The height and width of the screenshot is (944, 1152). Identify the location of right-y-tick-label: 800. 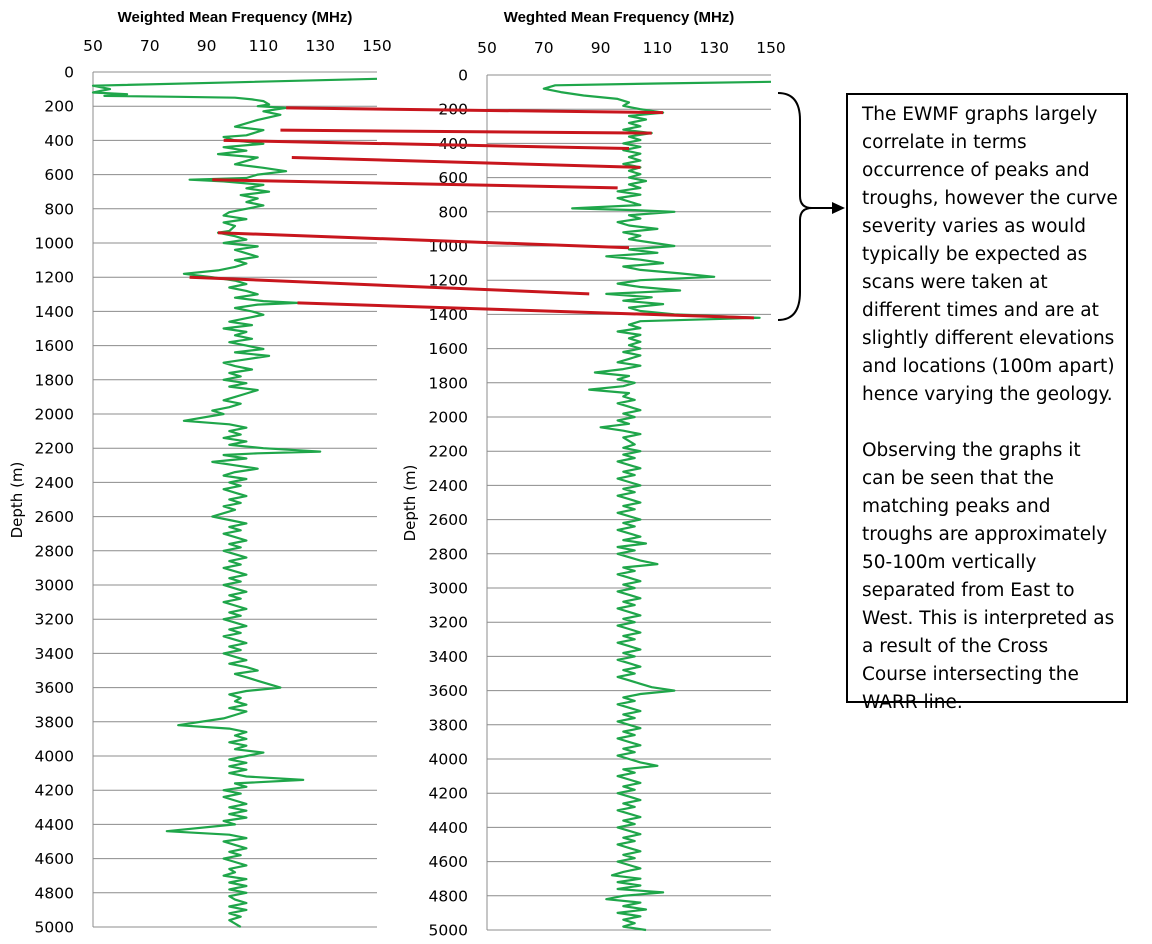
(453, 212).